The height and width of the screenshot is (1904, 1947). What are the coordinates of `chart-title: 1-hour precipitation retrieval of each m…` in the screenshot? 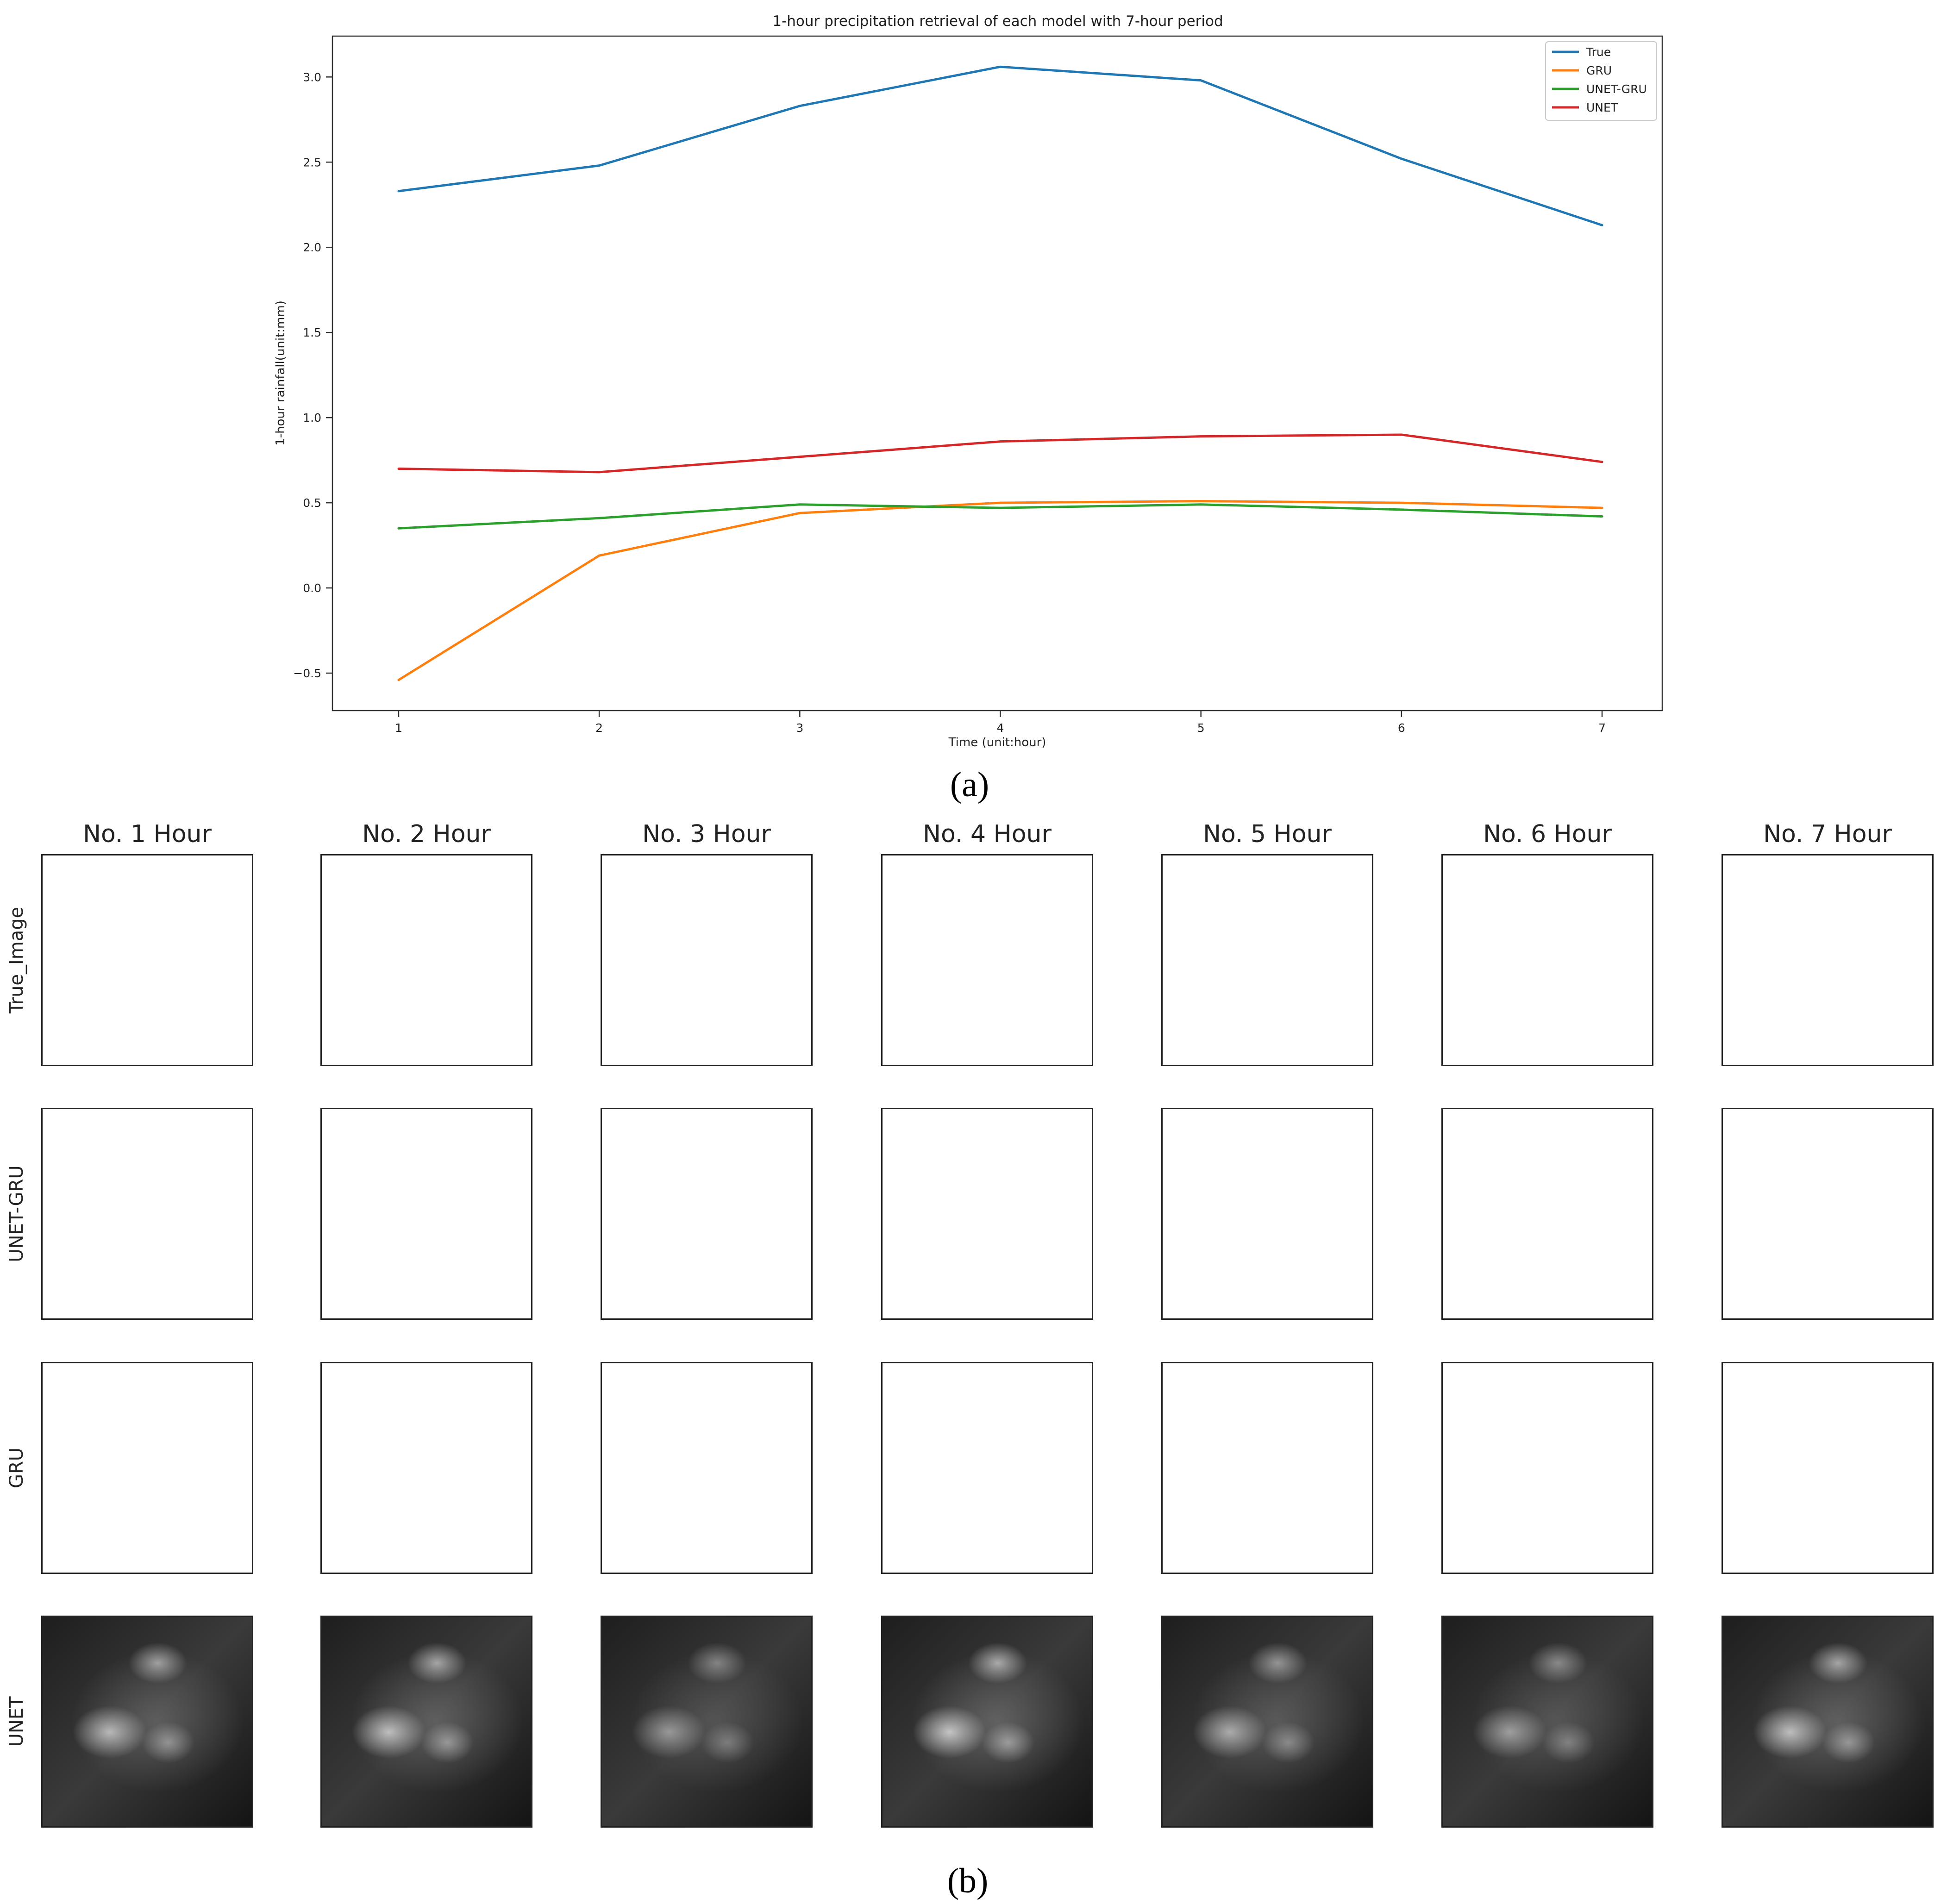 It's located at (997, 22).